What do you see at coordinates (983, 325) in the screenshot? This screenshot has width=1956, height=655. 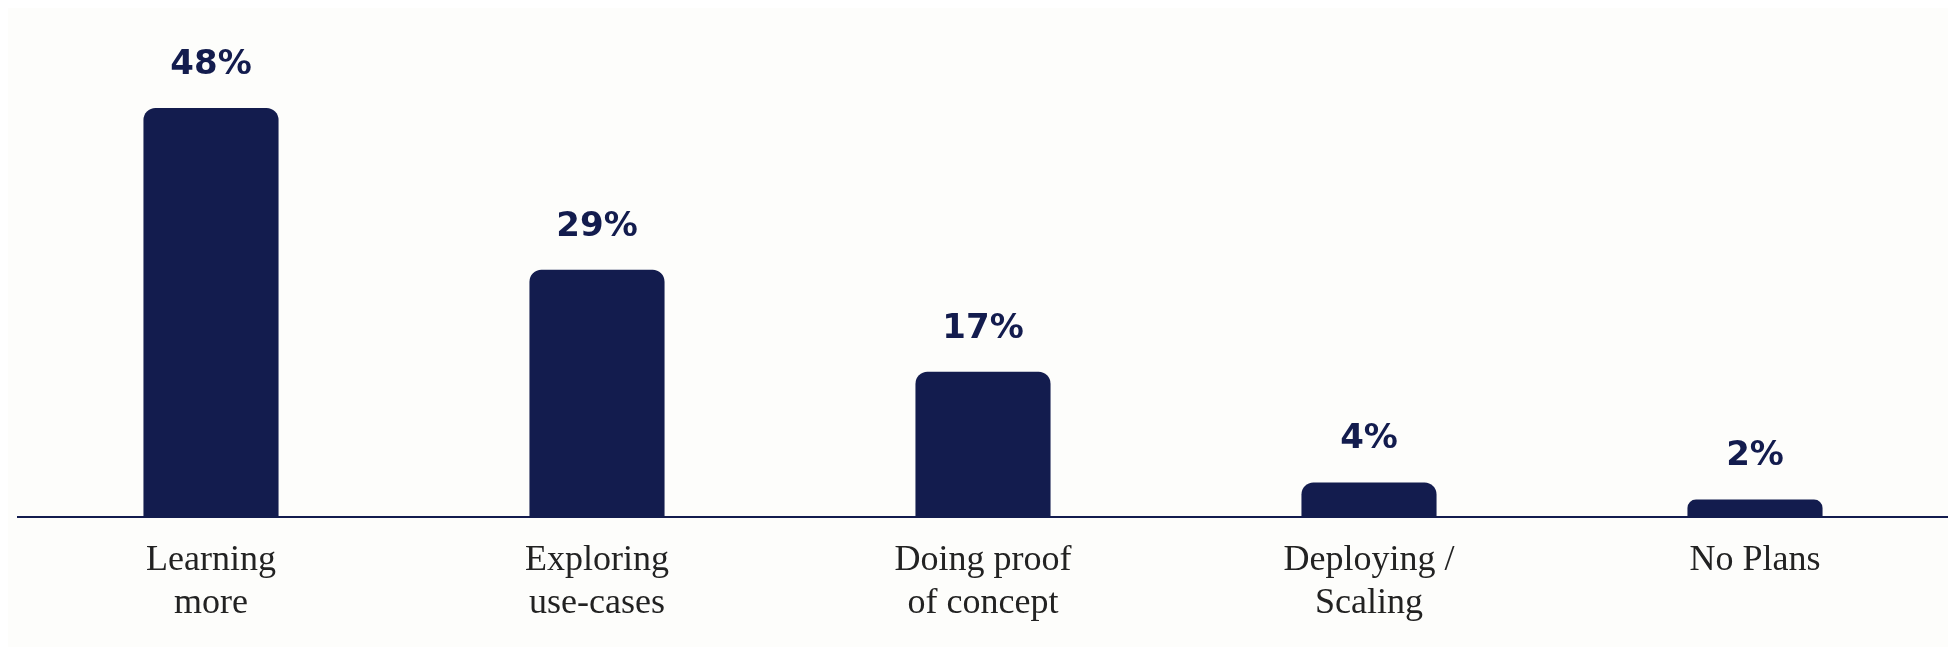 I see `data-label: 17%` at bounding box center [983, 325].